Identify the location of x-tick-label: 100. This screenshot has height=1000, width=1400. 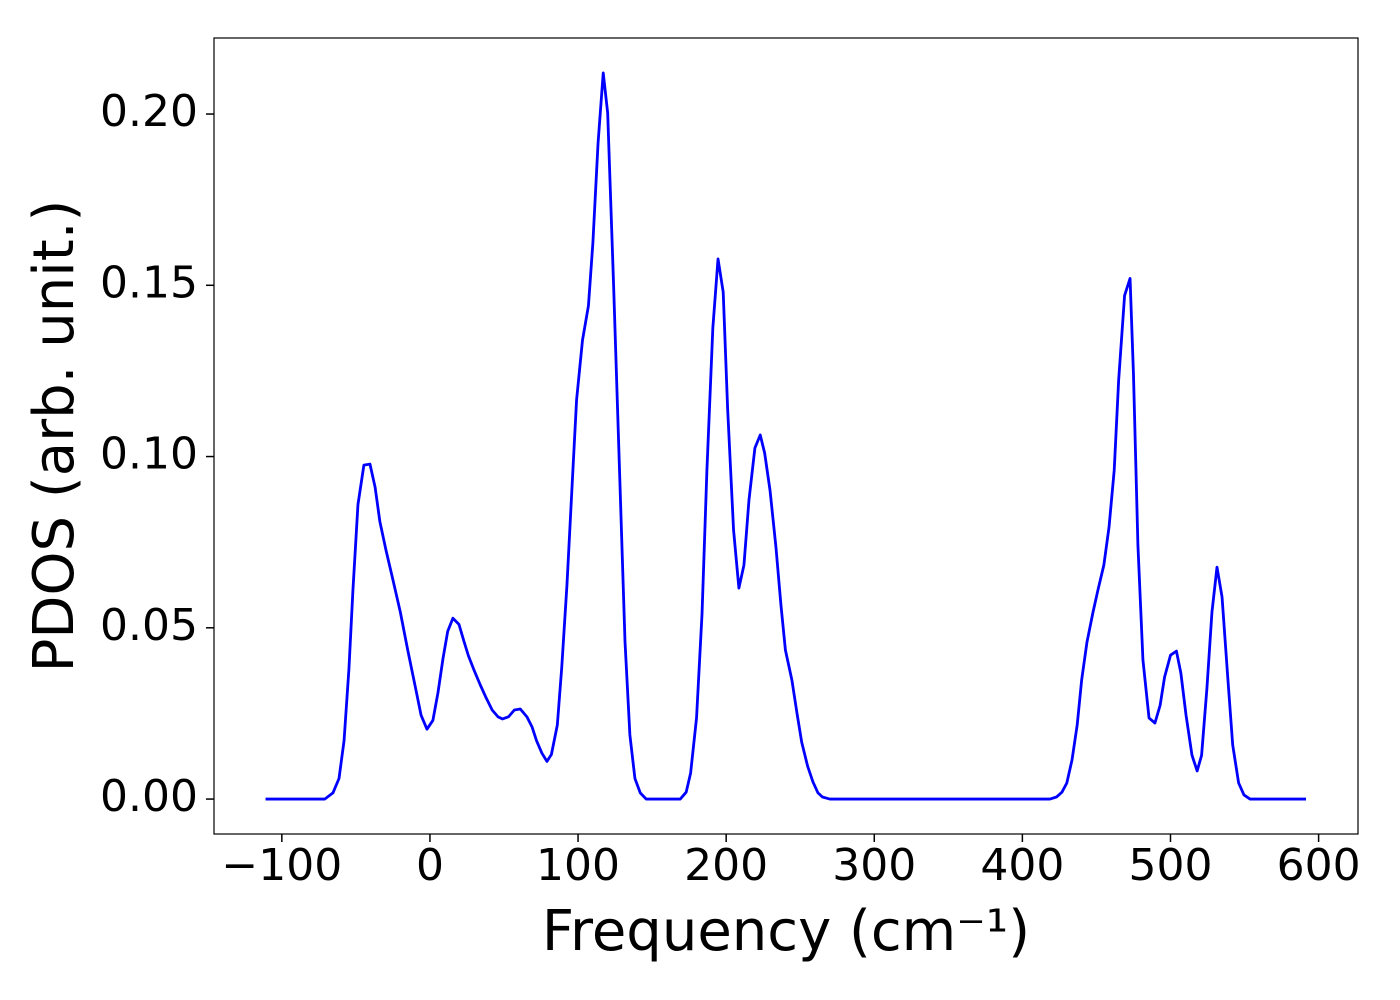
(578, 865).